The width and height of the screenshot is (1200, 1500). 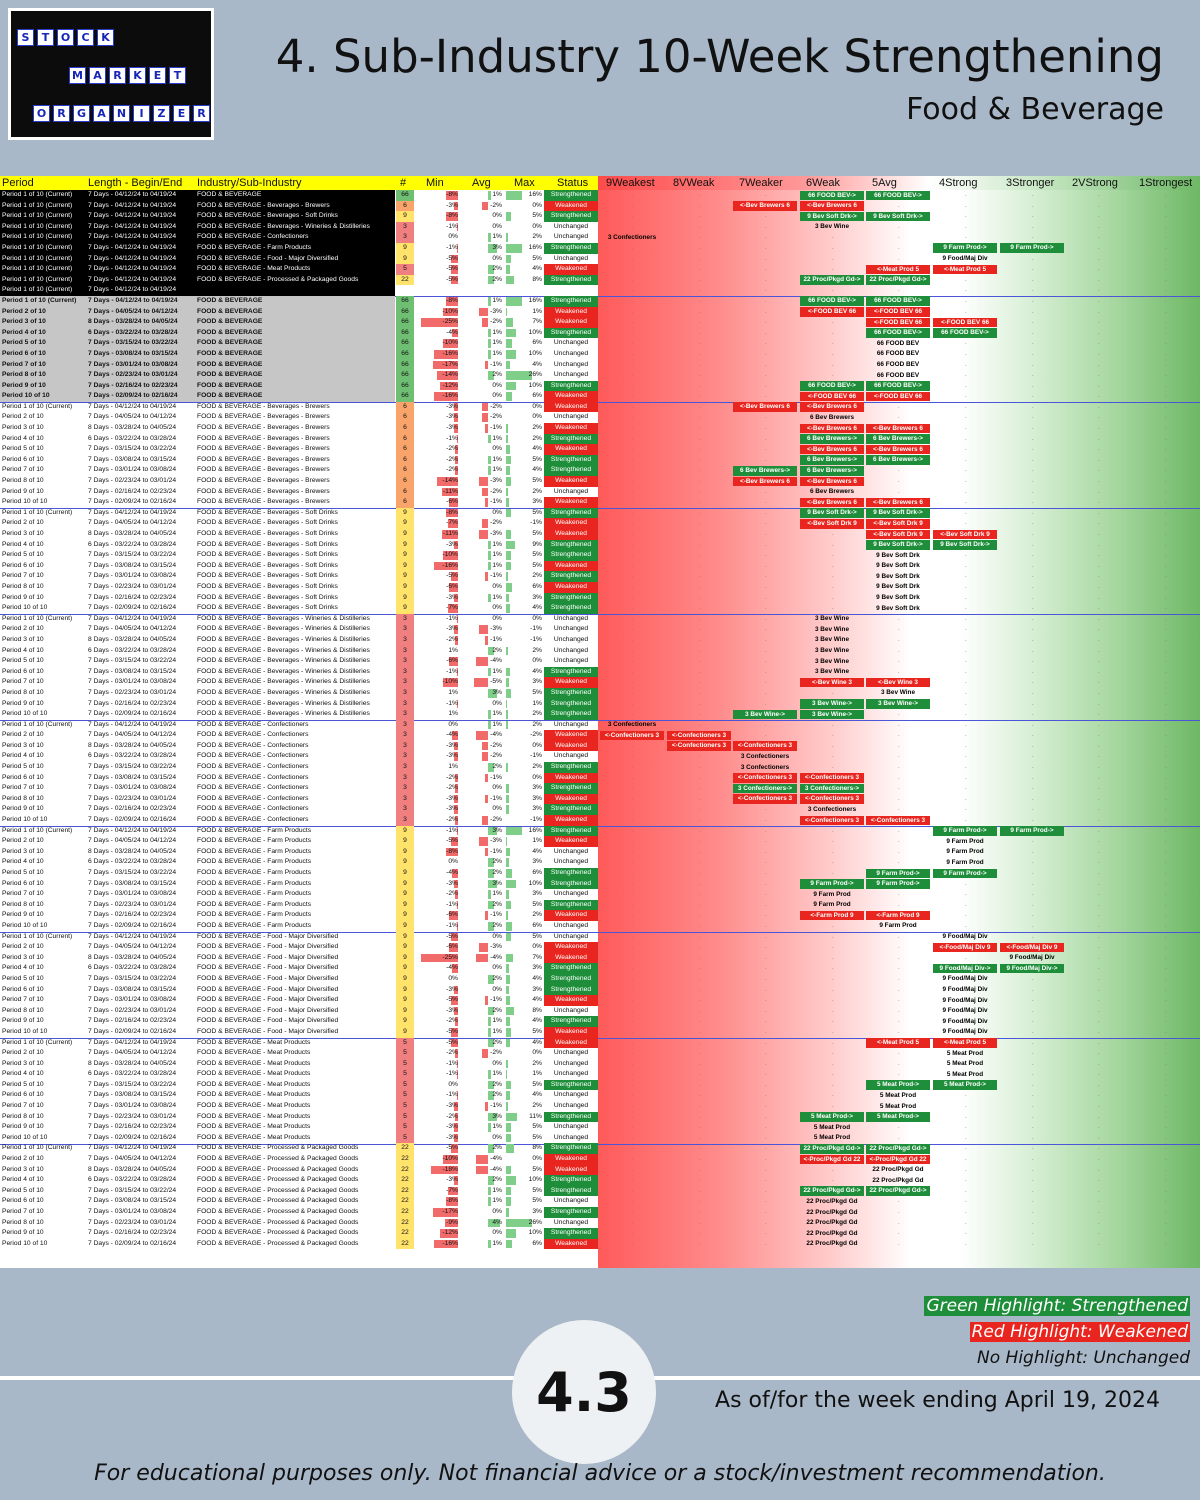 I want to click on cell-industry: FOOD & BEVERAGE - Meat Products, so click(x=254, y=1053).